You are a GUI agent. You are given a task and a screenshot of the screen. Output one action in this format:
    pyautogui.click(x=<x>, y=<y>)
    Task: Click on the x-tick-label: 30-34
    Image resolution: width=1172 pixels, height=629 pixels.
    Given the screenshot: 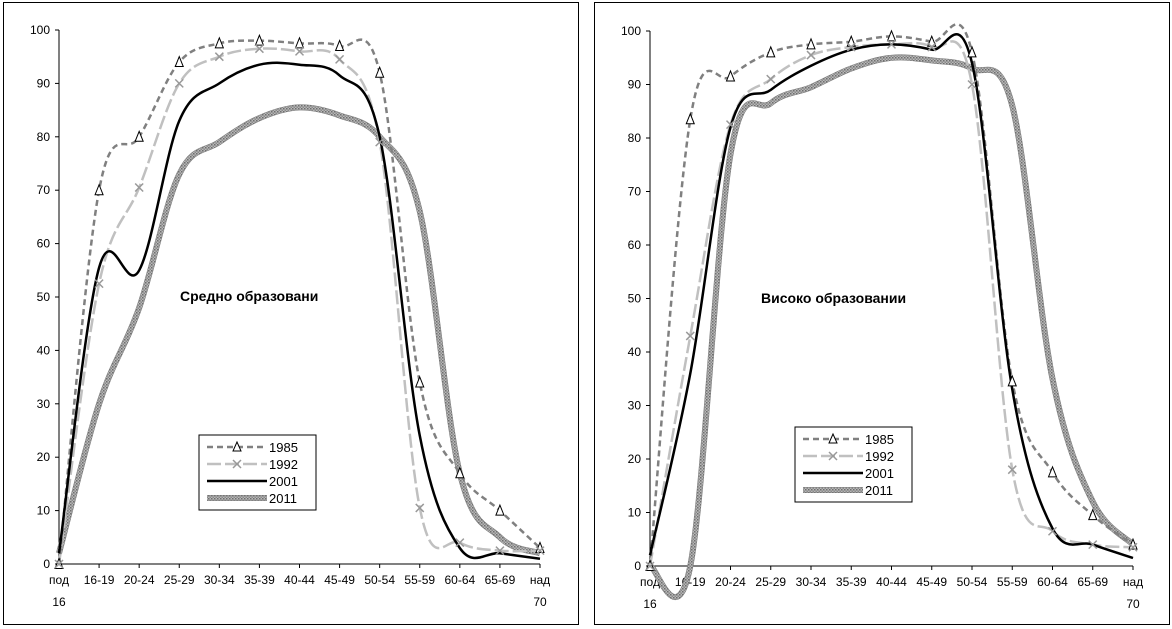 What is the action you would take?
    pyautogui.click(x=219, y=580)
    